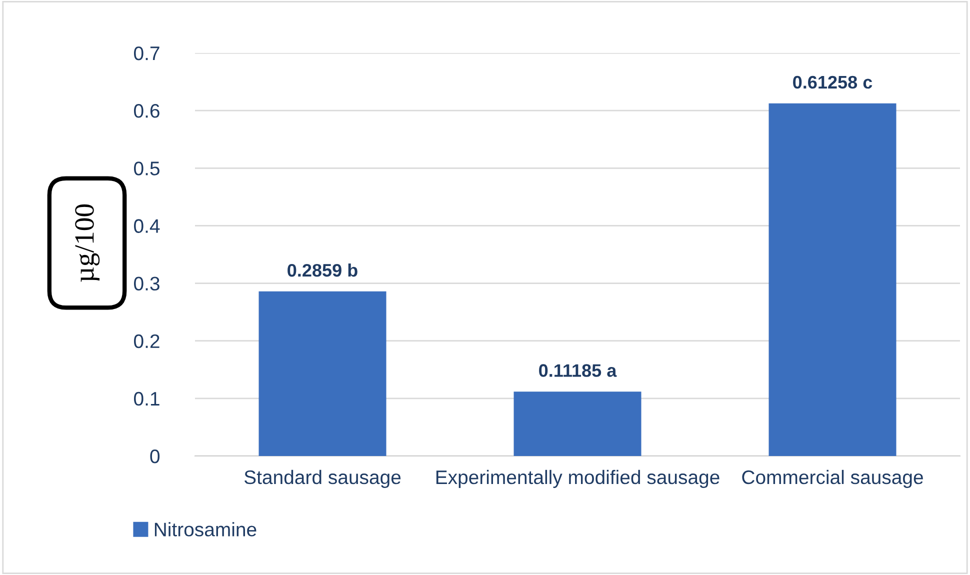 This screenshot has height=575, width=970. Describe the element at coordinates (578, 479) in the screenshot. I see `x-tick-label: Experimentally modified sausage` at that location.